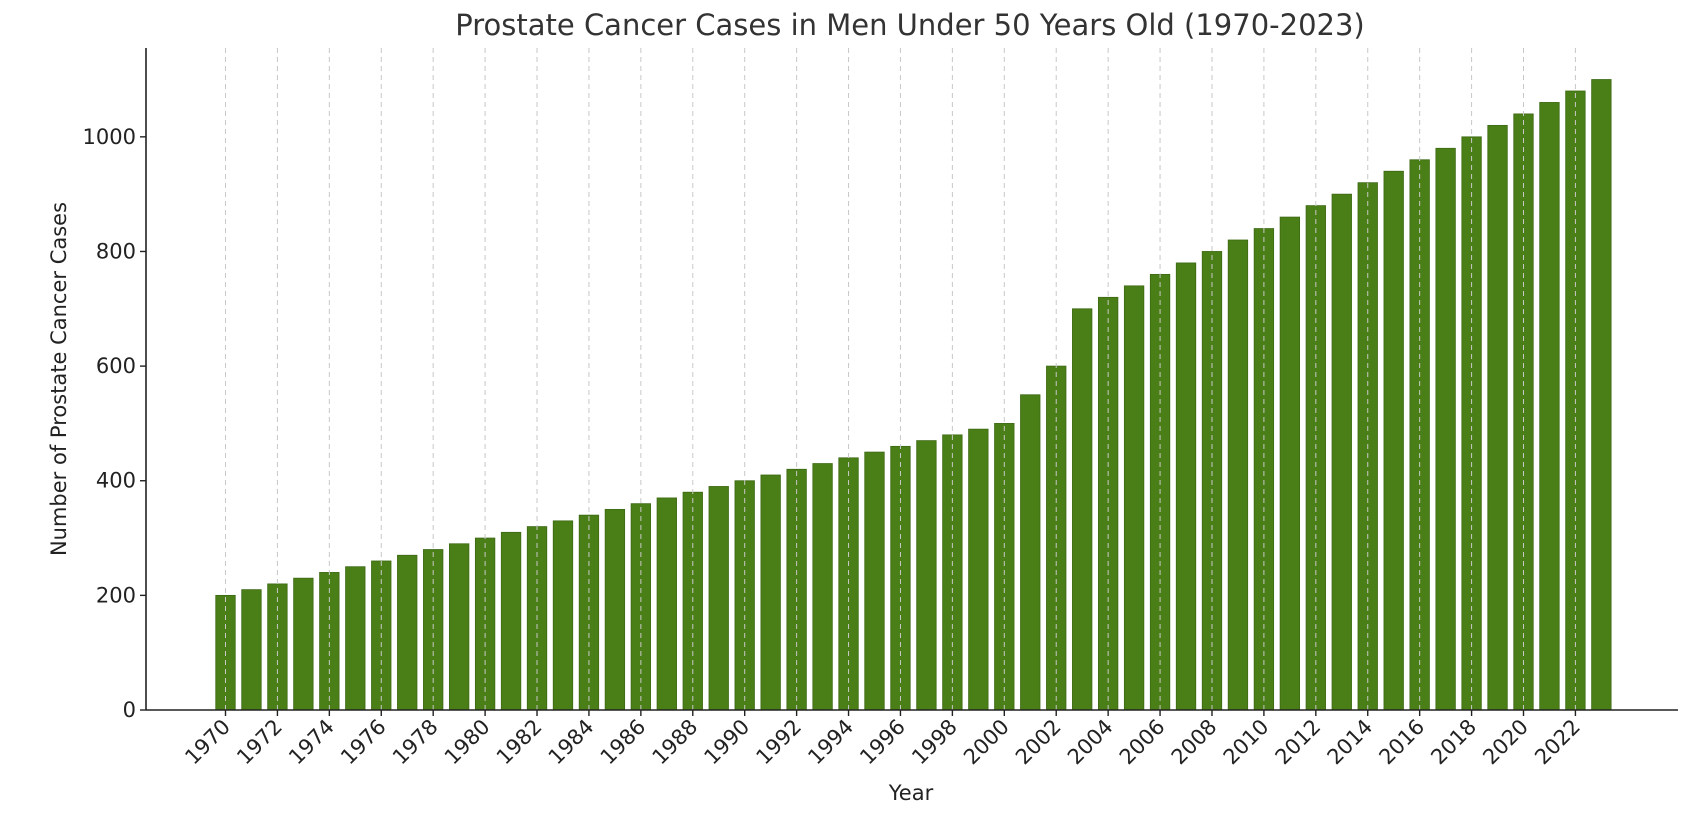 This screenshot has width=1701, height=825. What do you see at coordinates (1497, 417) in the screenshot?
I see `bar-2019` at bounding box center [1497, 417].